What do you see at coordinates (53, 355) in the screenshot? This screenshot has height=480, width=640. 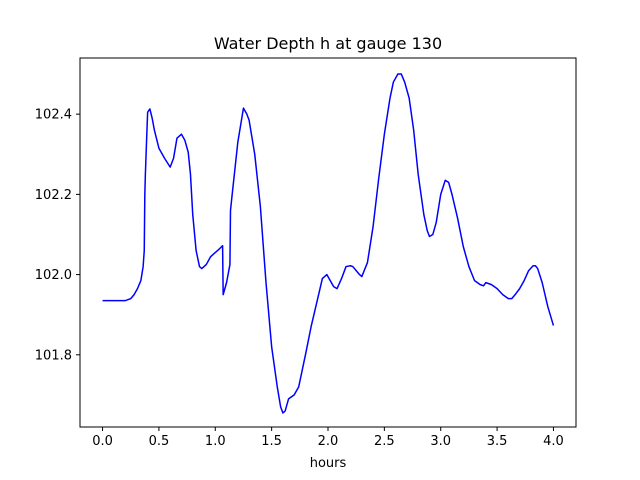 I see `y-tick-label: 101.8` at bounding box center [53, 355].